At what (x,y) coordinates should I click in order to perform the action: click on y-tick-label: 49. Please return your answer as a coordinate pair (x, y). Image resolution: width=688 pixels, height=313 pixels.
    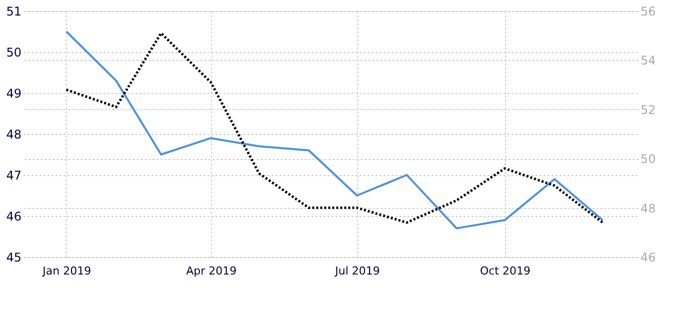
    Looking at the image, I should click on (14, 93).